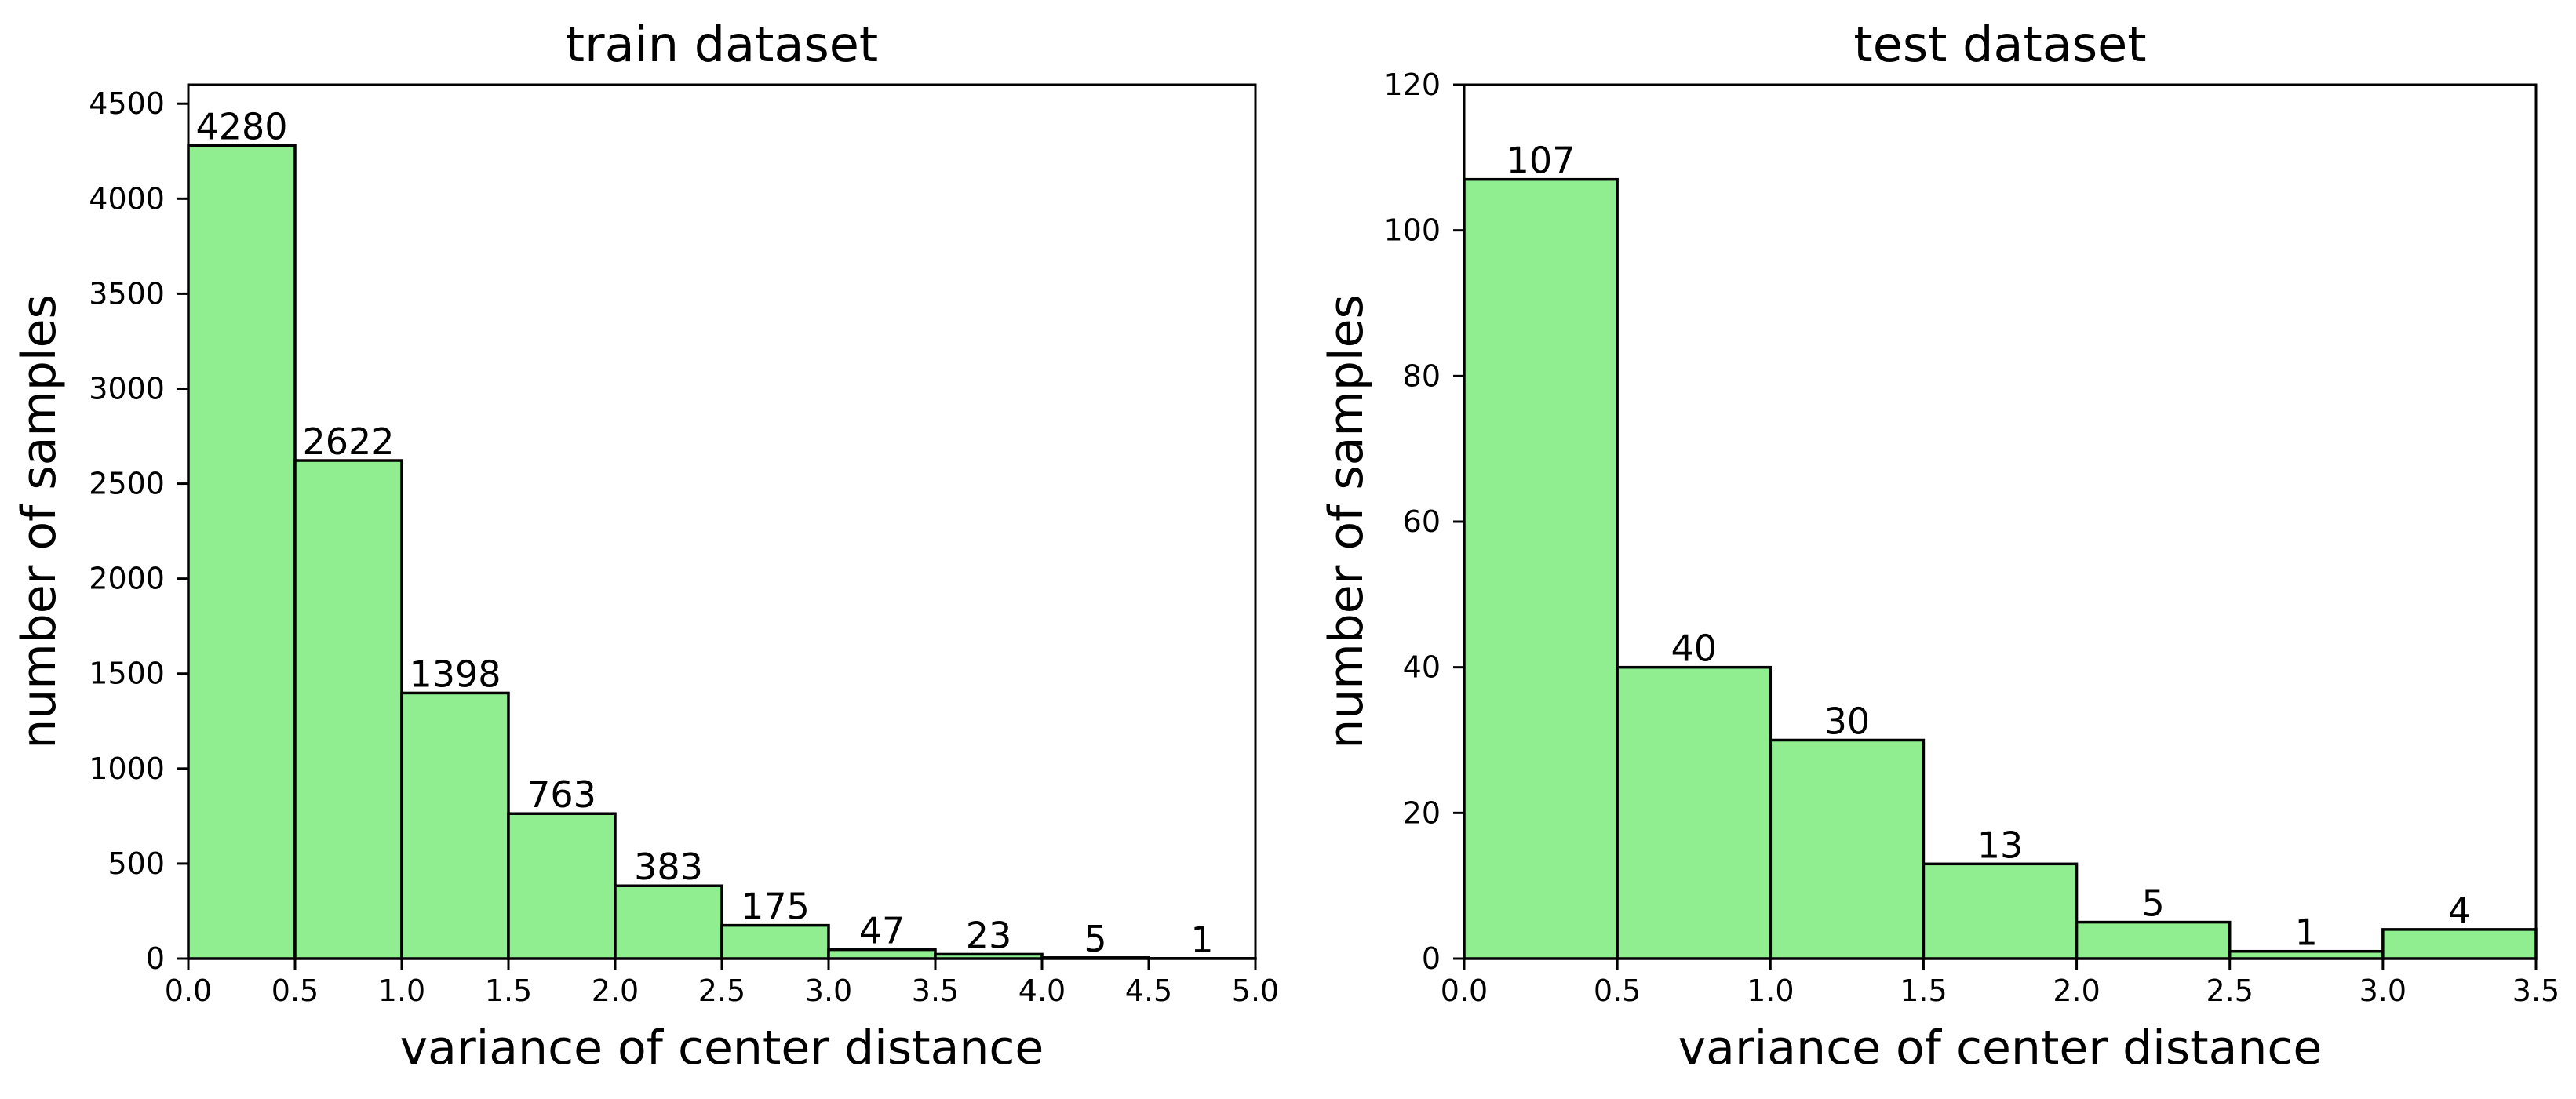 Image resolution: width=2576 pixels, height=1099 pixels. I want to click on data-label: 13, so click(2000, 845).